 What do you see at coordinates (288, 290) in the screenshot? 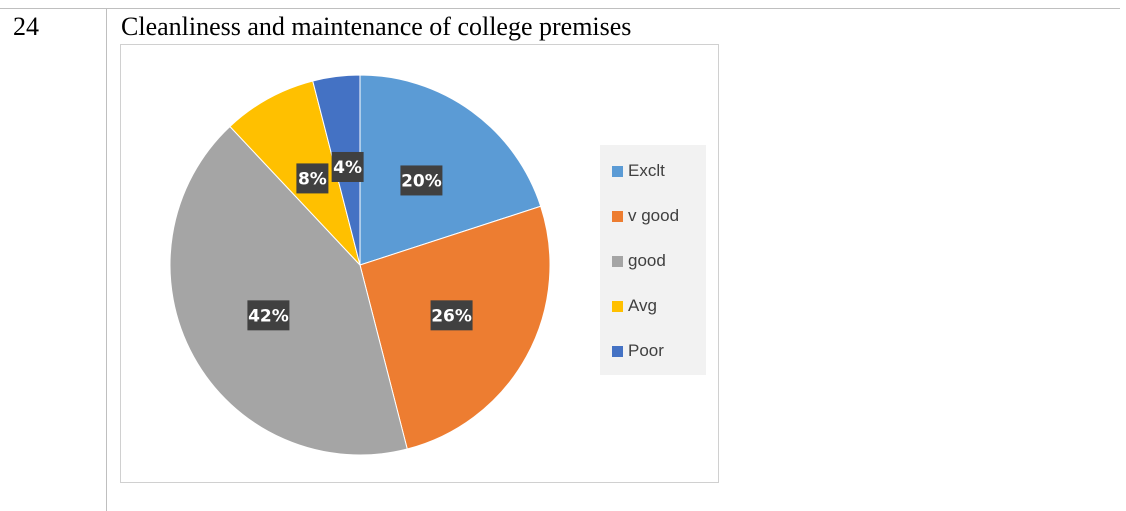
I see `pie-slice-good` at bounding box center [288, 290].